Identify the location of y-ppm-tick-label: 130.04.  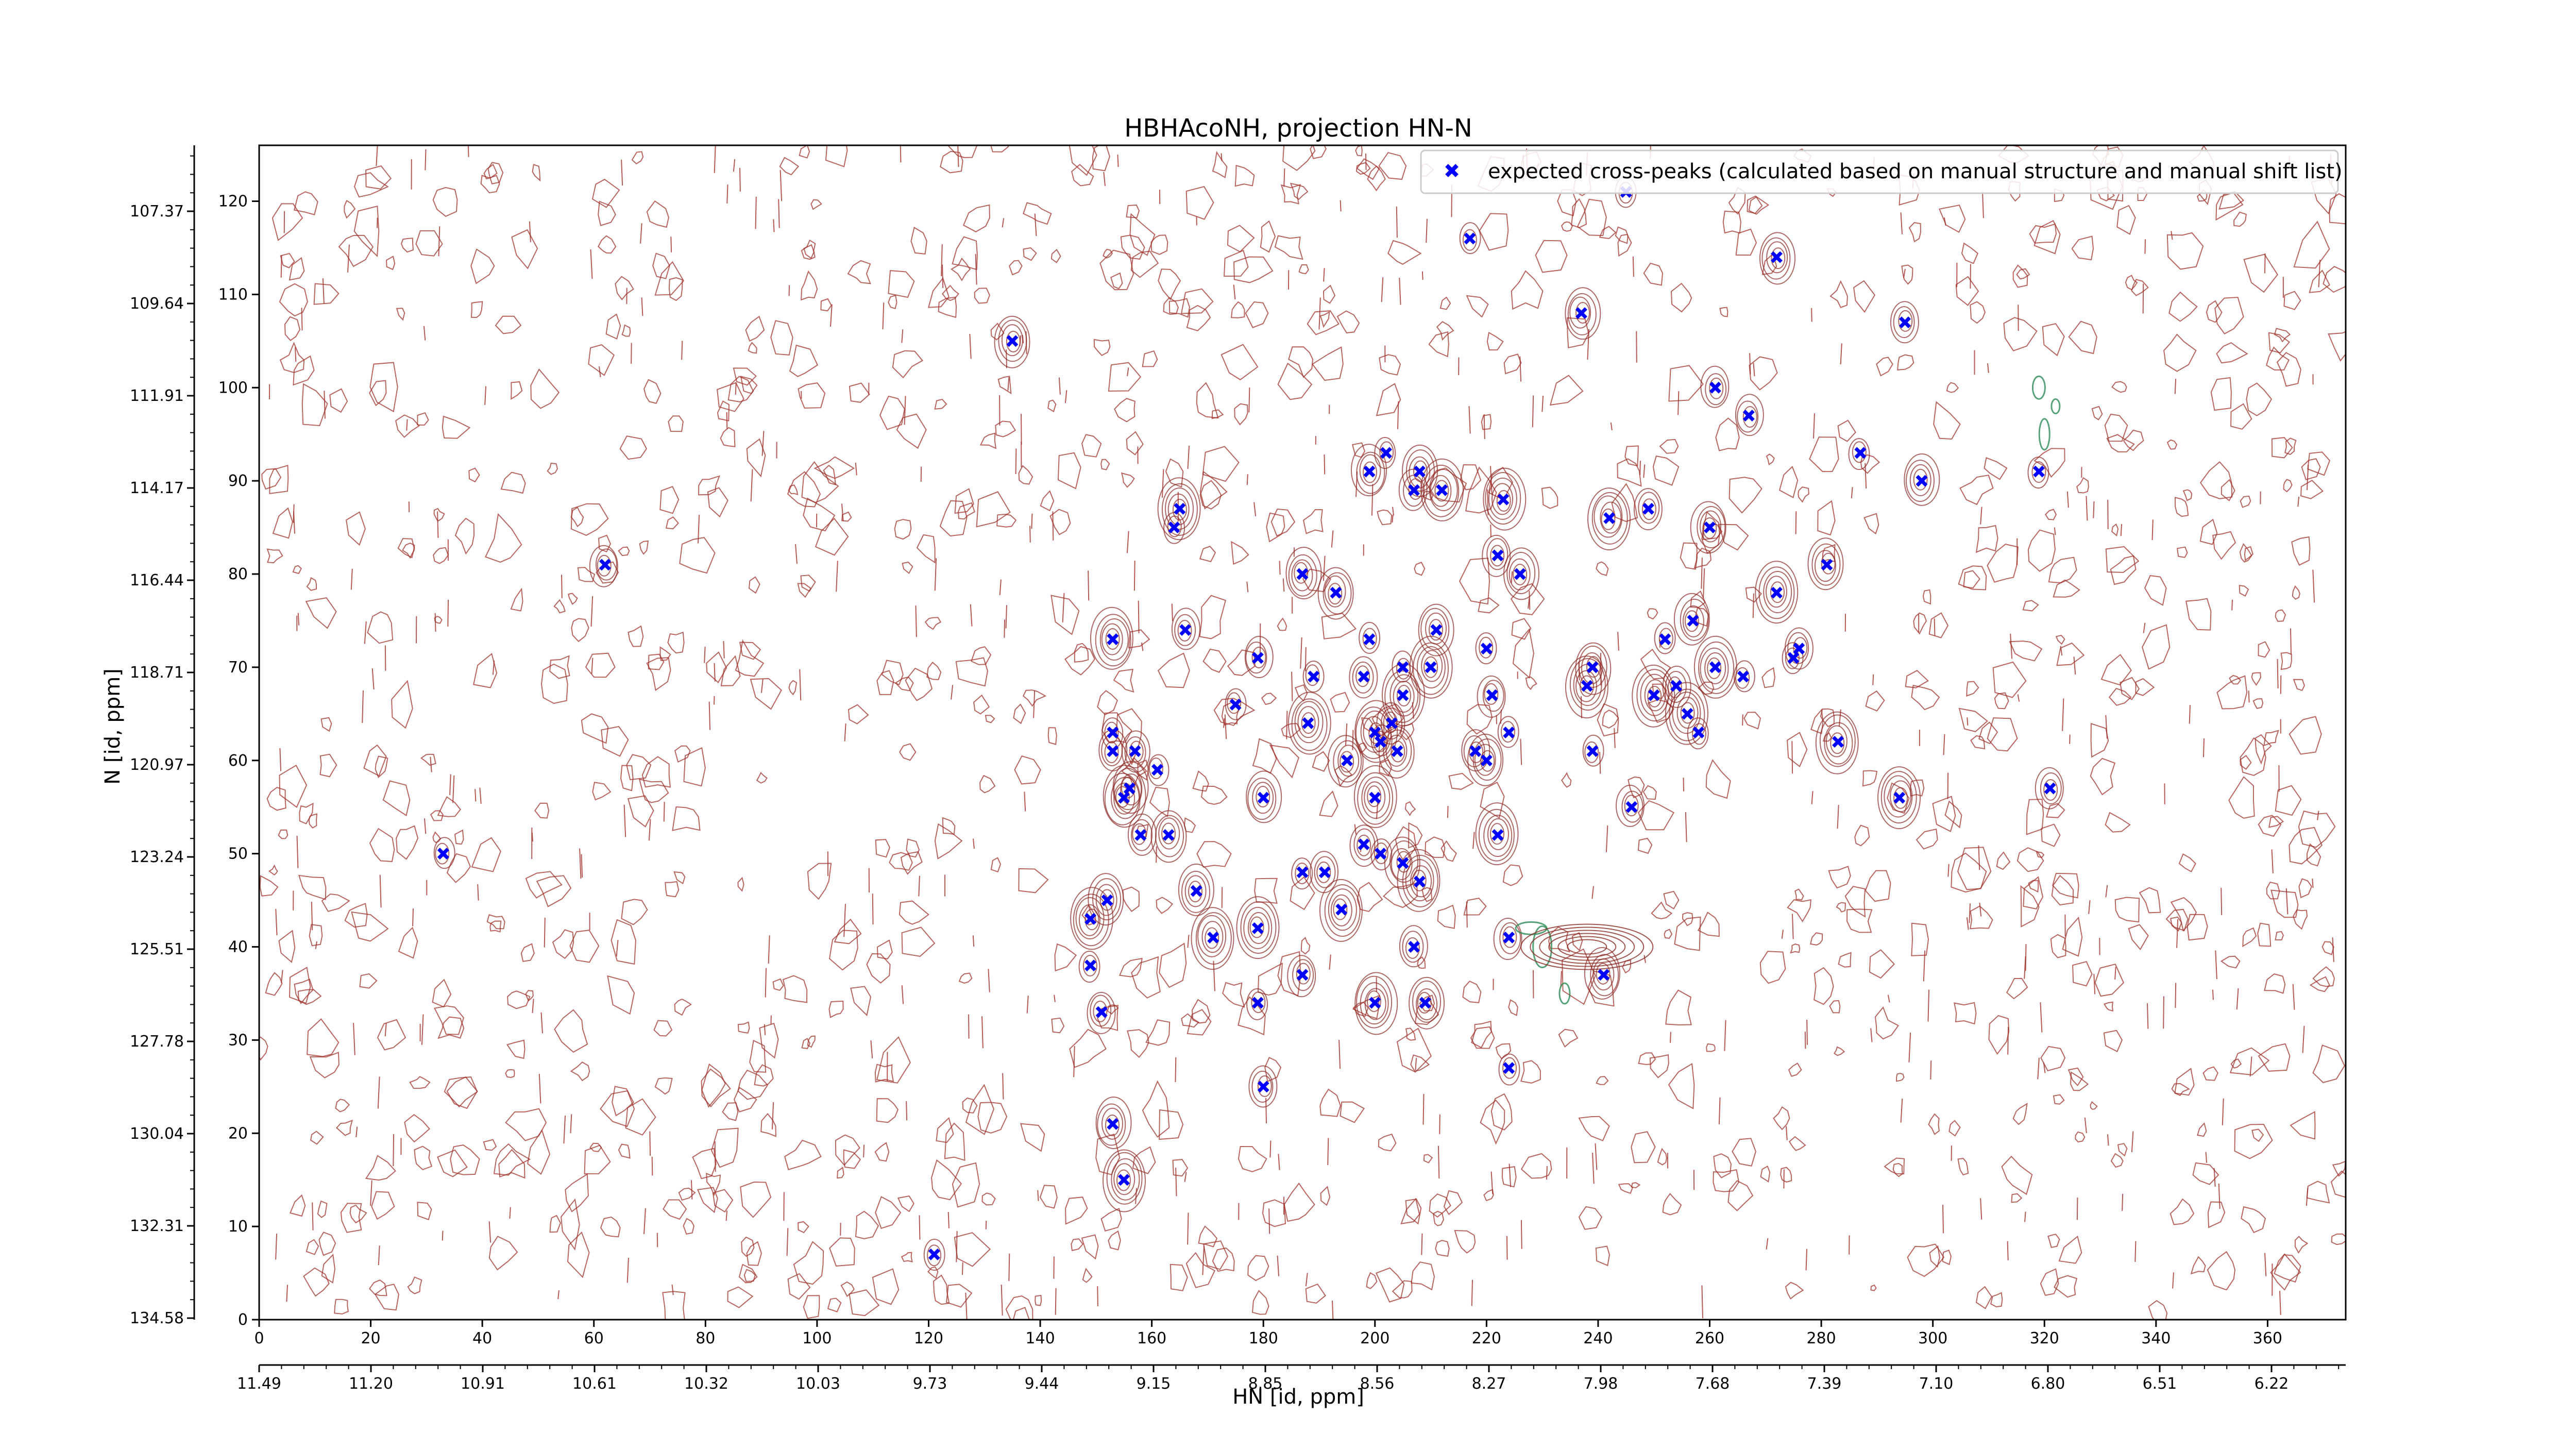
(157, 1134).